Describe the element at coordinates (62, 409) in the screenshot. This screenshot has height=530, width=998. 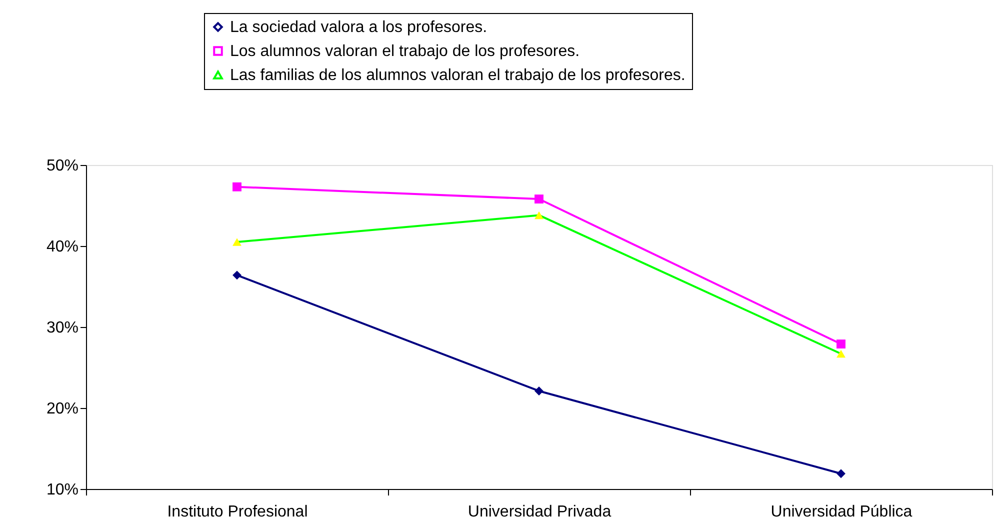
I see `y-tick-label: 20%` at that location.